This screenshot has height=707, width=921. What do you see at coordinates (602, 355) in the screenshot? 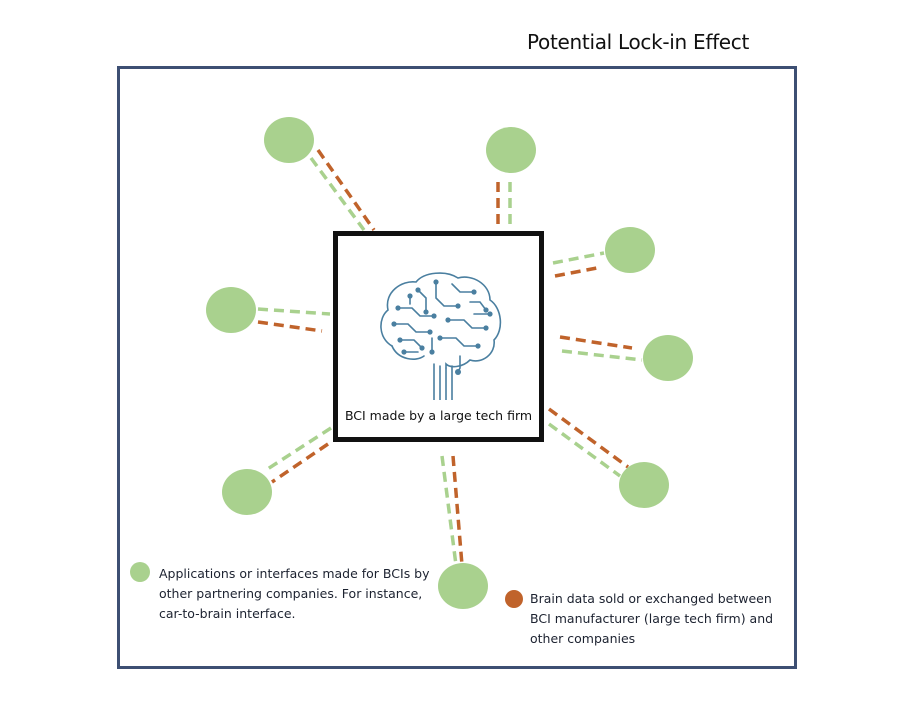
I see `green-link-right` at bounding box center [602, 355].